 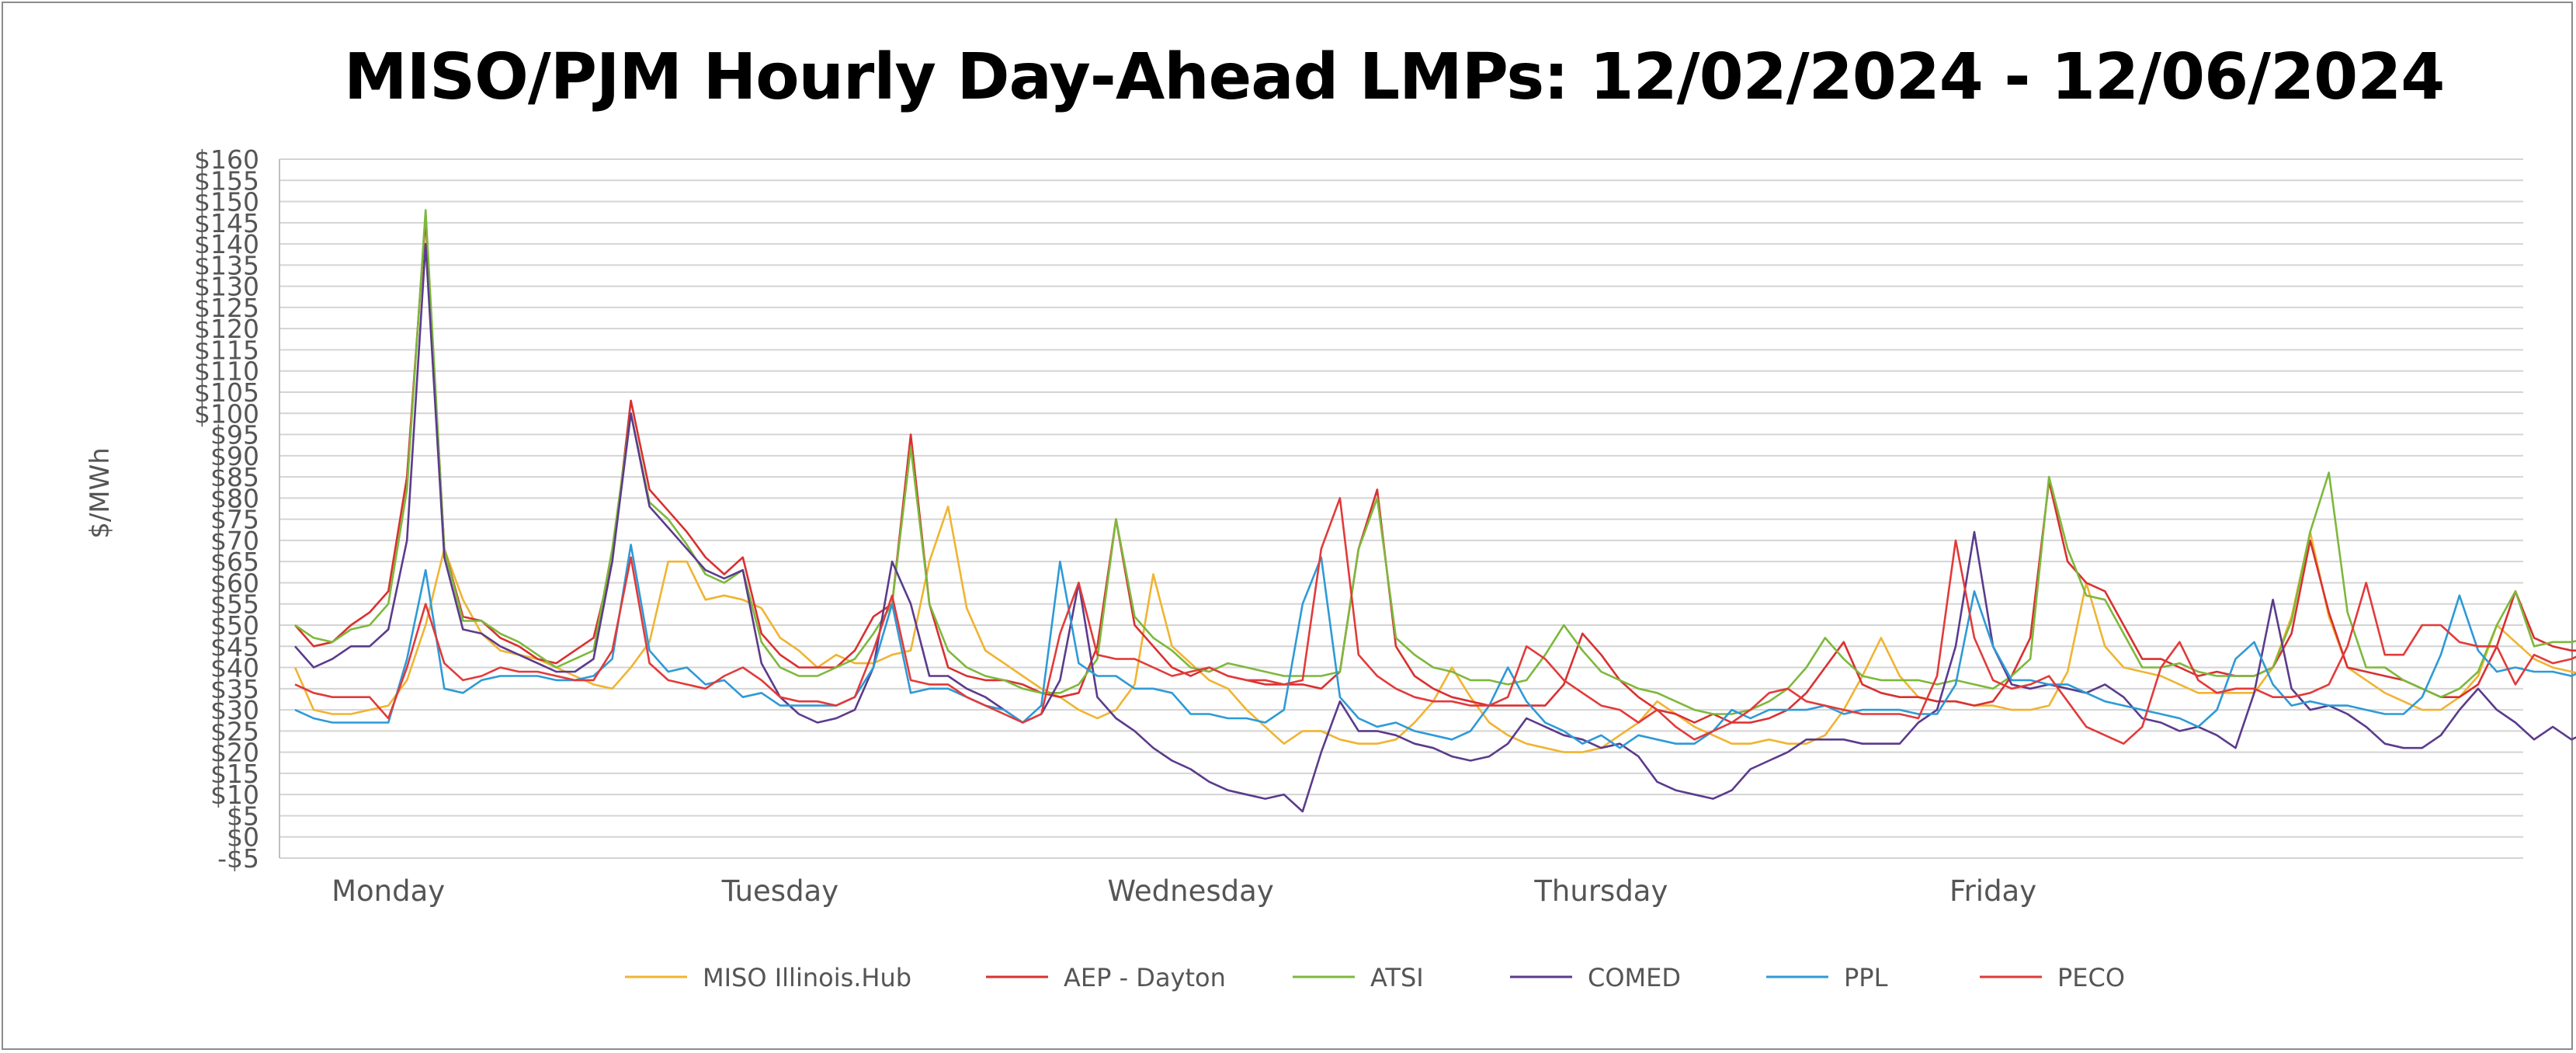 I want to click on day-label: Thursday, so click(x=1600, y=891).